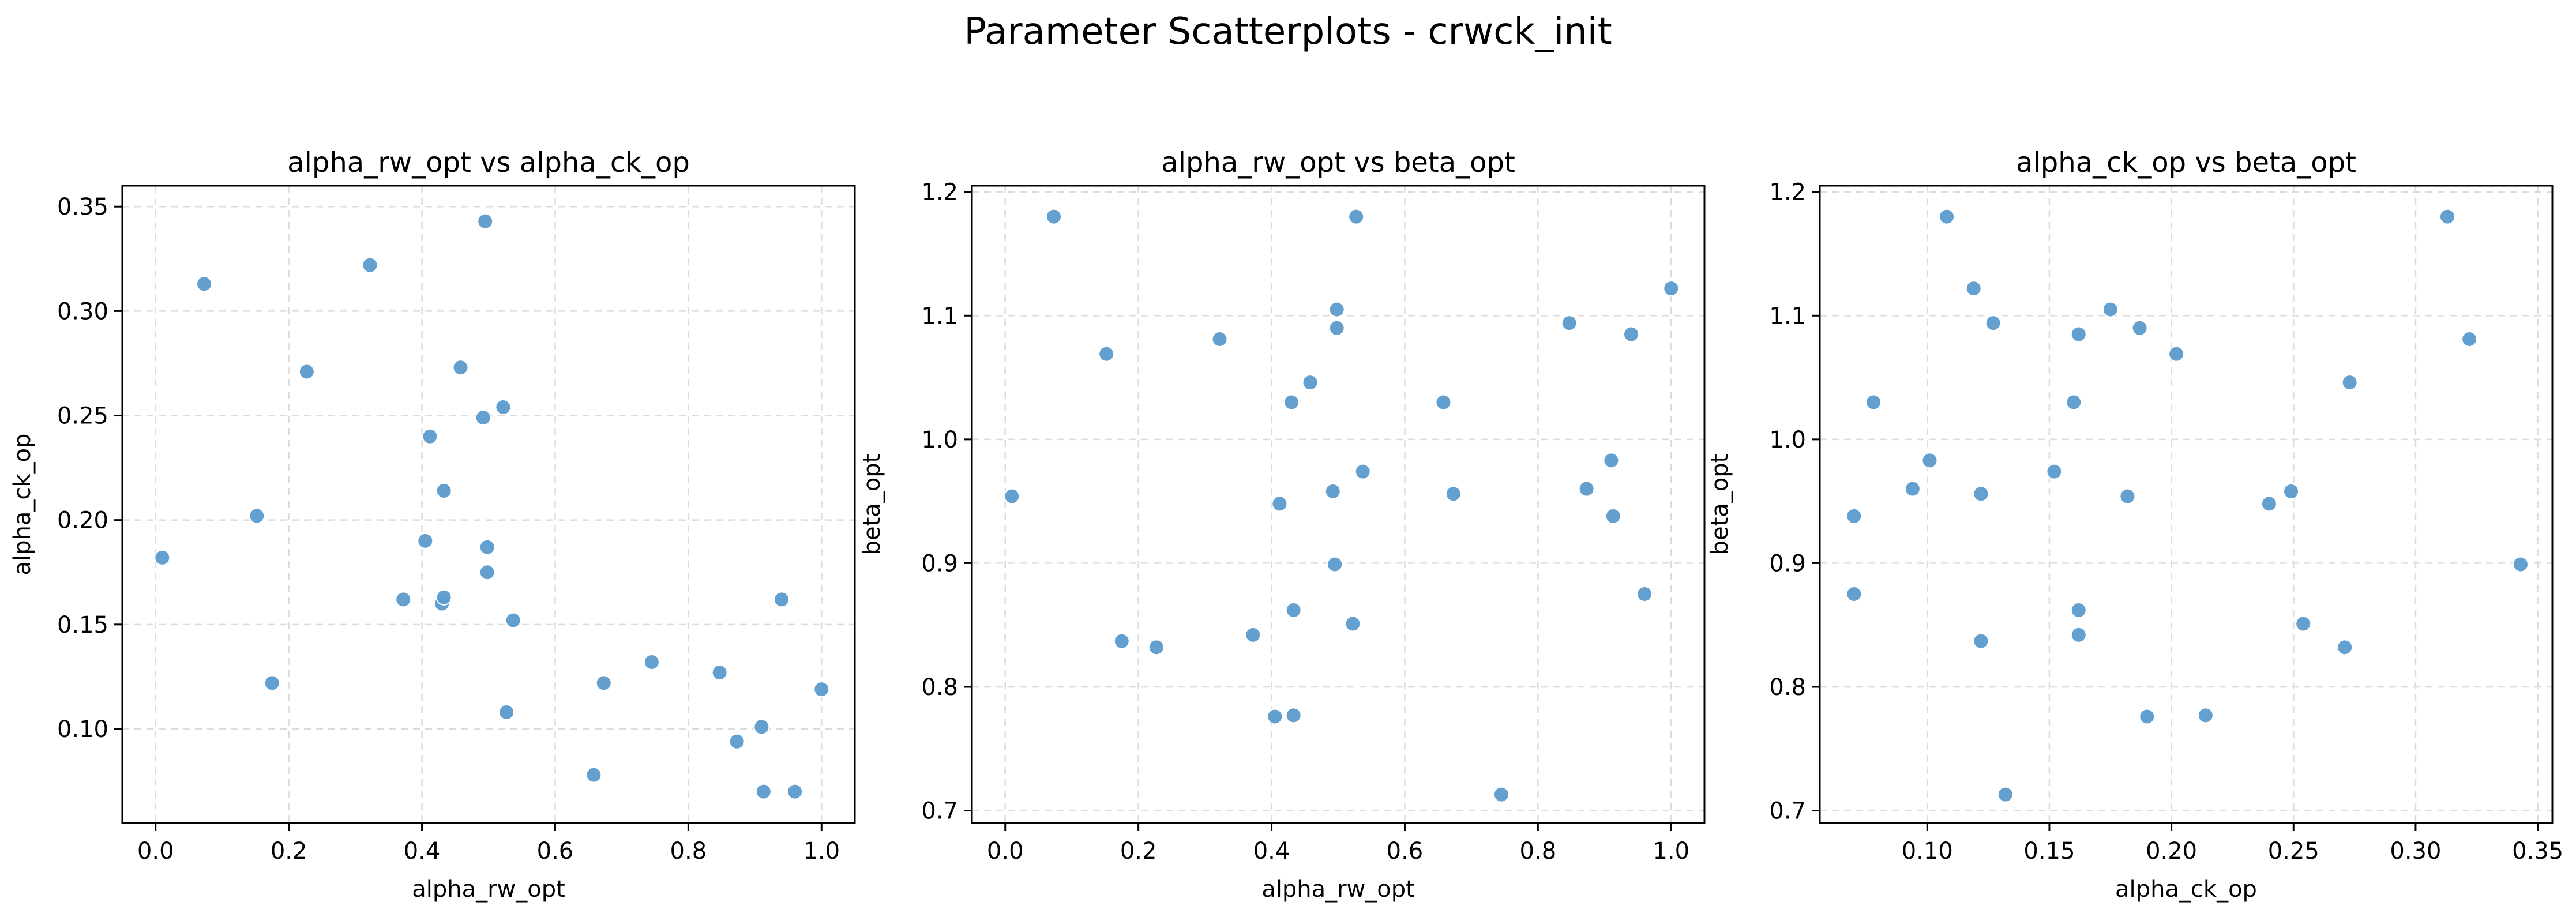  Describe the element at coordinates (488, 162) in the screenshot. I see `panel-title: alpha_rw_opt vs alpha_ck_op` at that location.